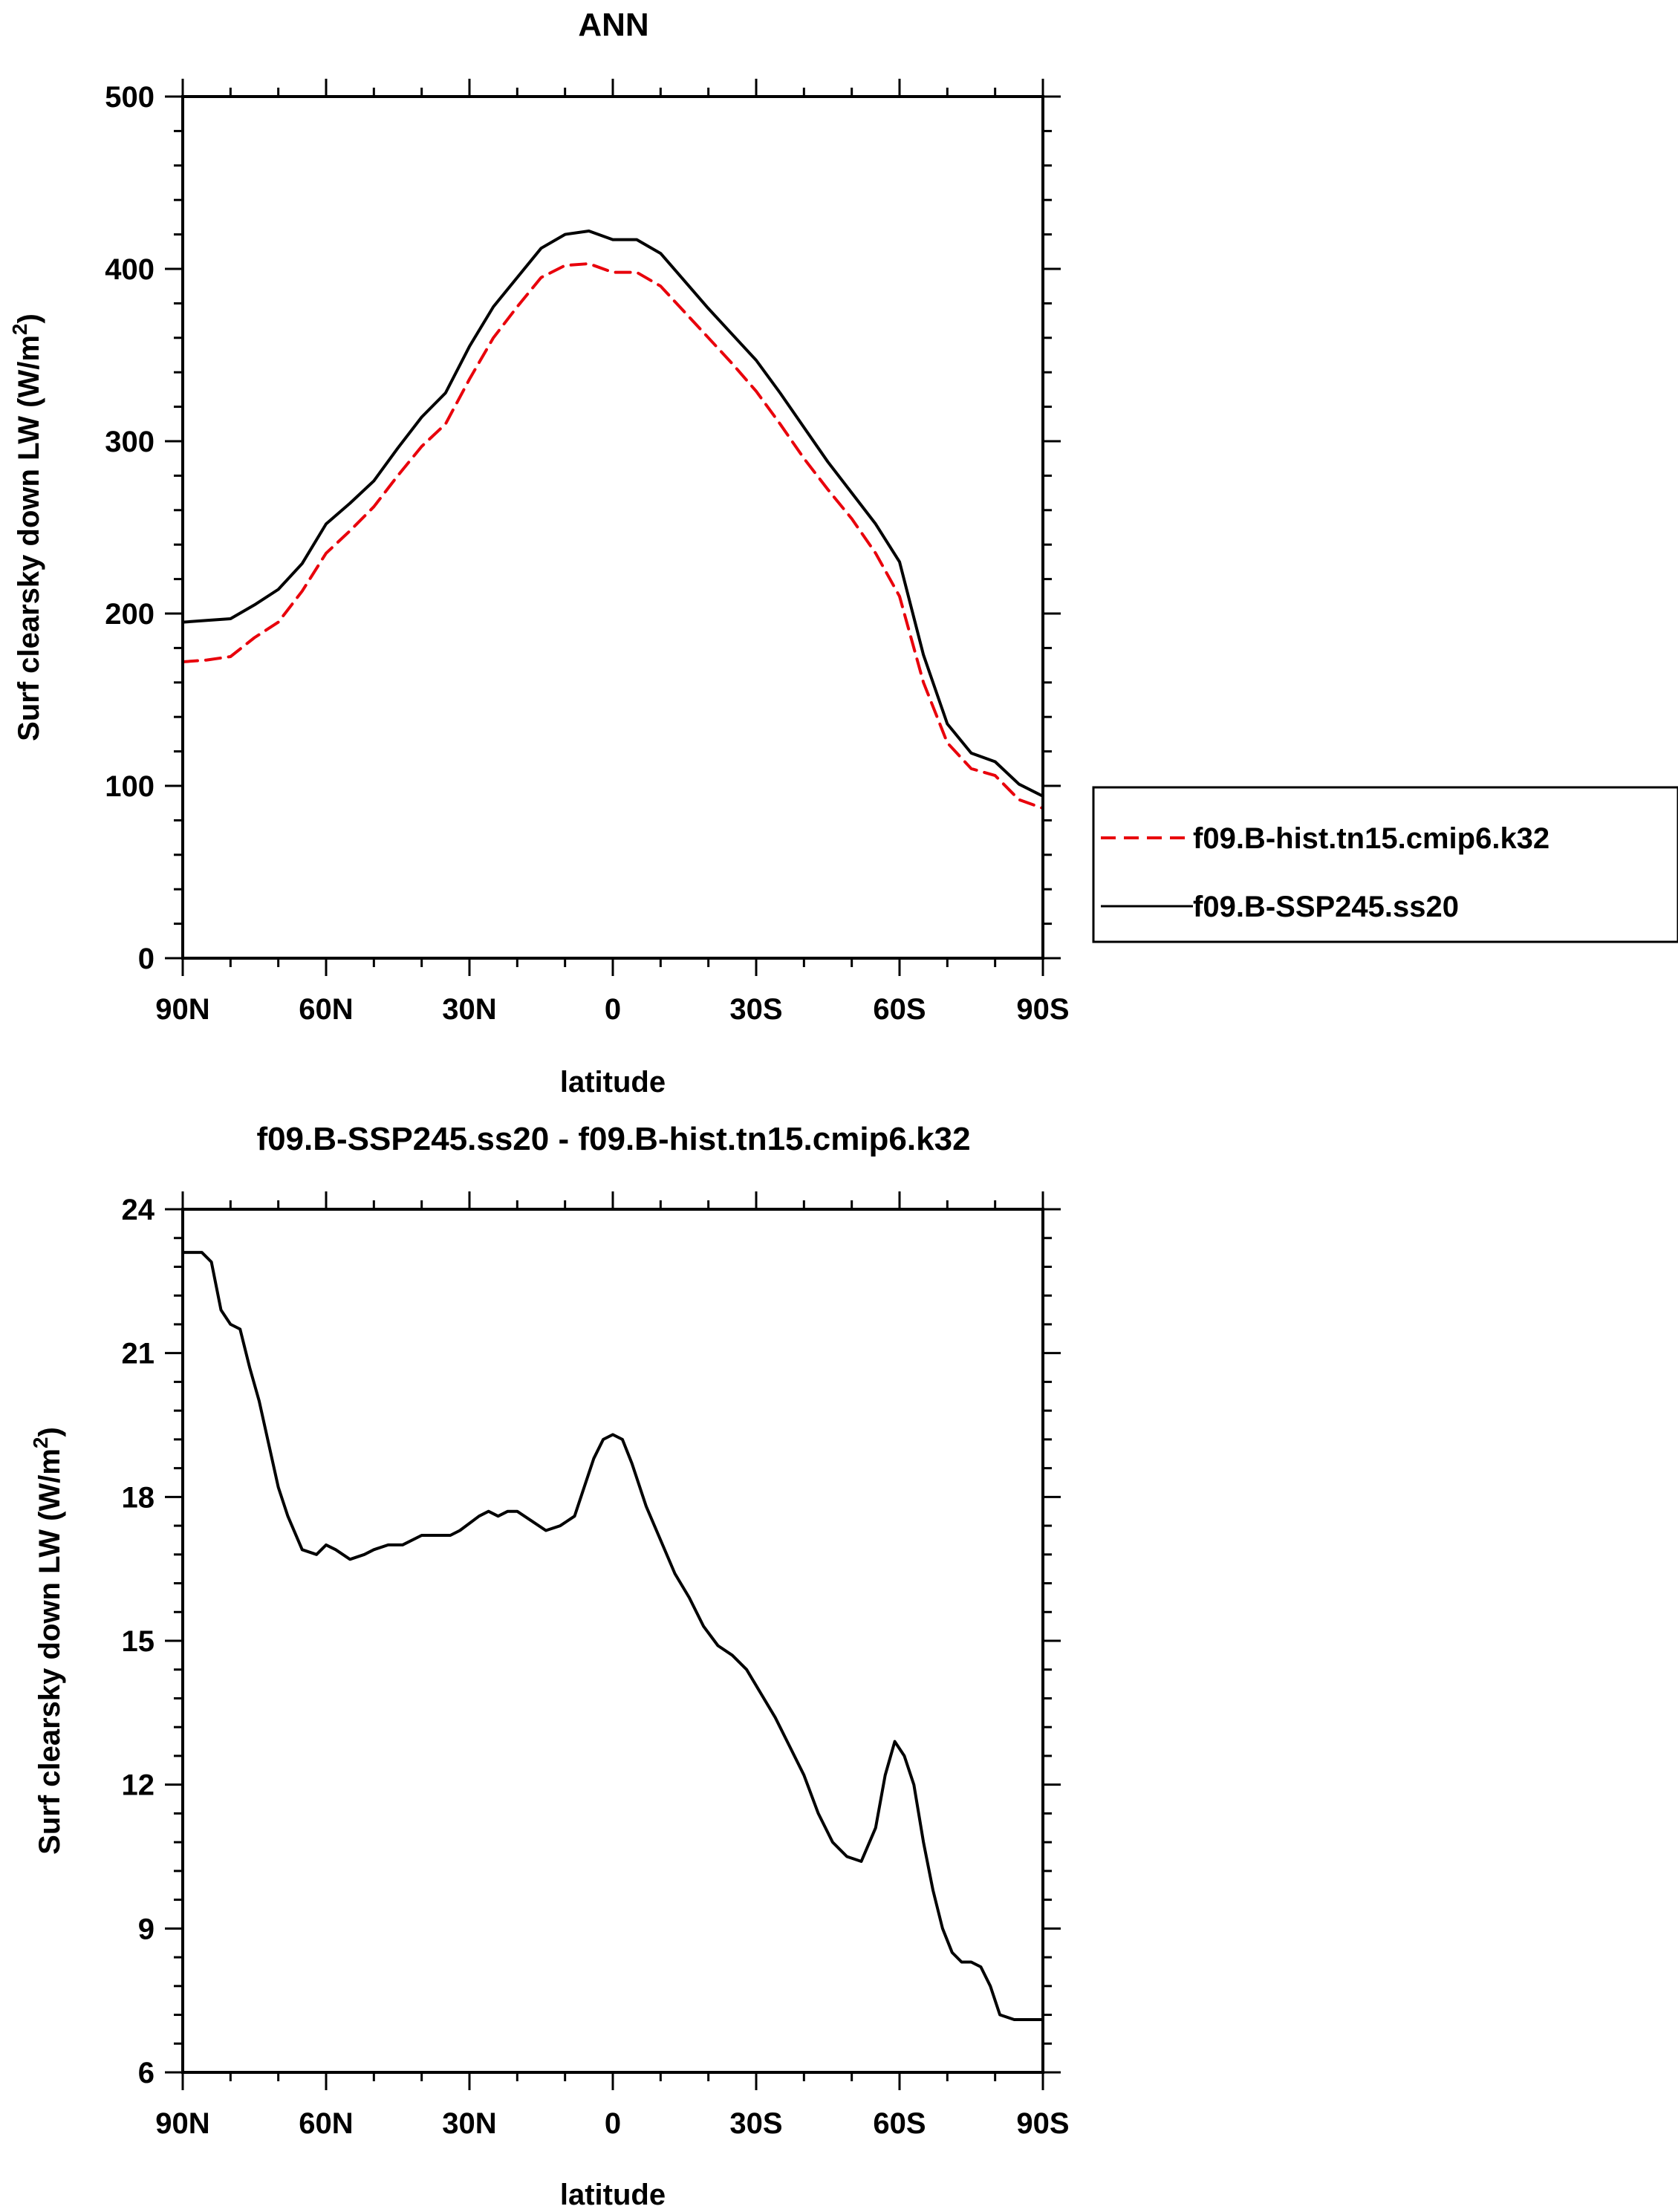 This screenshot has width=1678, height=2212. I want to click on chart-bottom-y-tick-label: 18, so click(138, 1498).